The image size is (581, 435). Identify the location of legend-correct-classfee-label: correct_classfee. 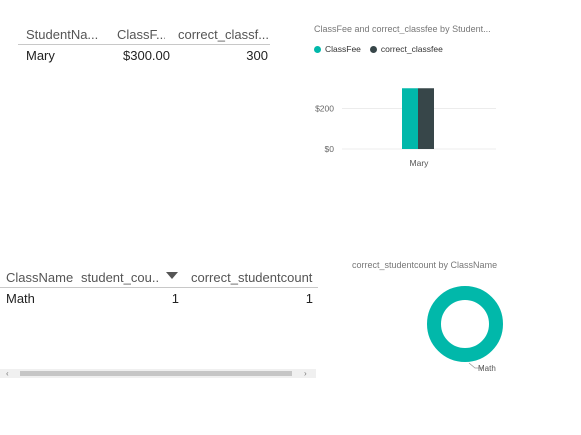
(411, 49).